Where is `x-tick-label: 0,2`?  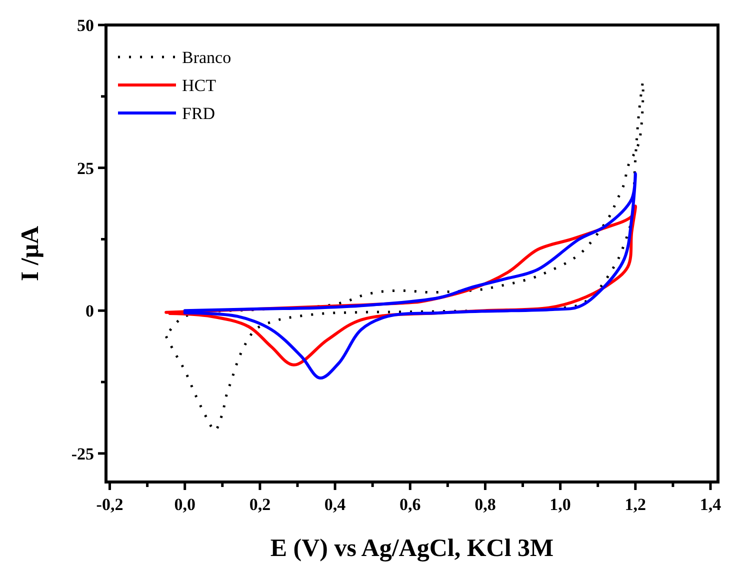 x-tick-label: 0,2 is located at coordinates (260, 504).